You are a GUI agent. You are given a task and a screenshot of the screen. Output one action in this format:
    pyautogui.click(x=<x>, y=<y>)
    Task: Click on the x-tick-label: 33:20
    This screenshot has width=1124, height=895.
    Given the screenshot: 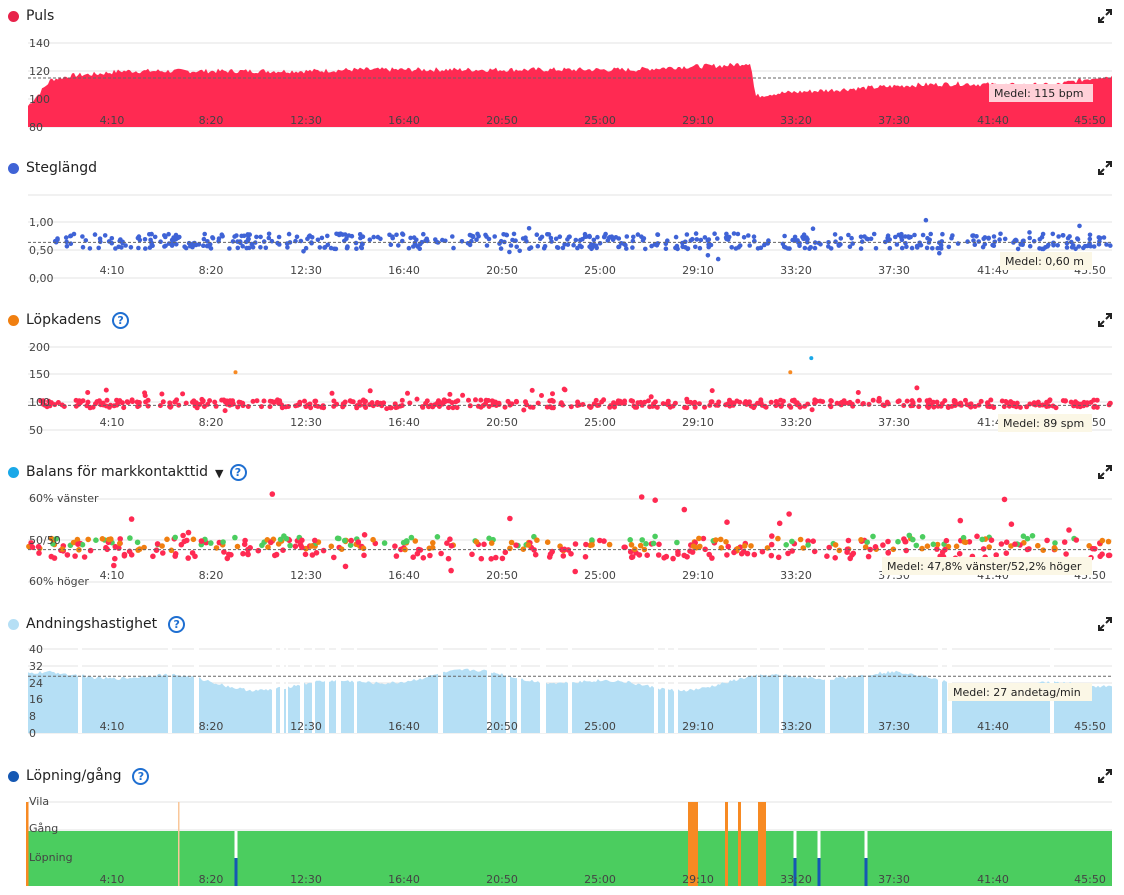 What is the action you would take?
    pyautogui.click(x=796, y=270)
    